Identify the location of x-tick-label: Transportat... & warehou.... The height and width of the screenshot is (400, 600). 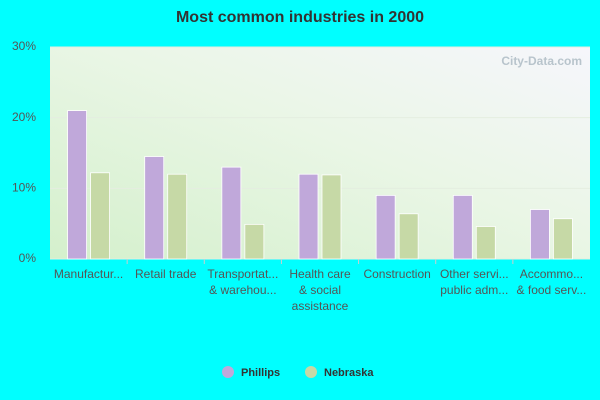
(242, 282).